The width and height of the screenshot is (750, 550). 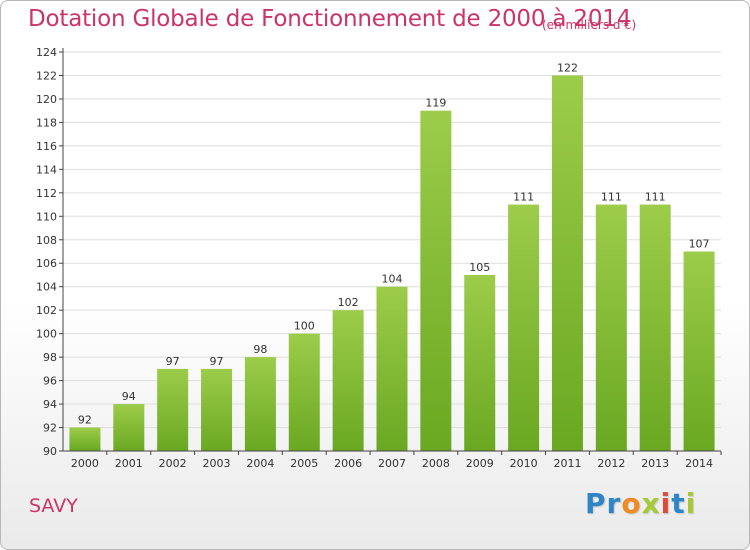 I want to click on data-label: 105, so click(x=479, y=267).